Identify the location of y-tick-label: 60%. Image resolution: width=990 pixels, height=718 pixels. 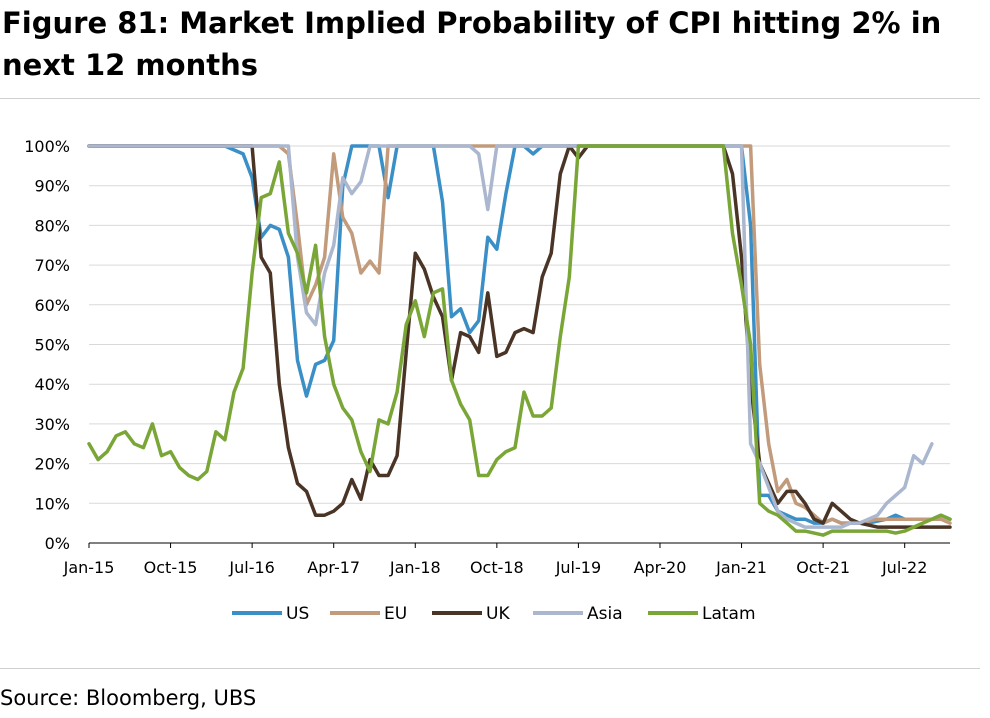
(52, 305).